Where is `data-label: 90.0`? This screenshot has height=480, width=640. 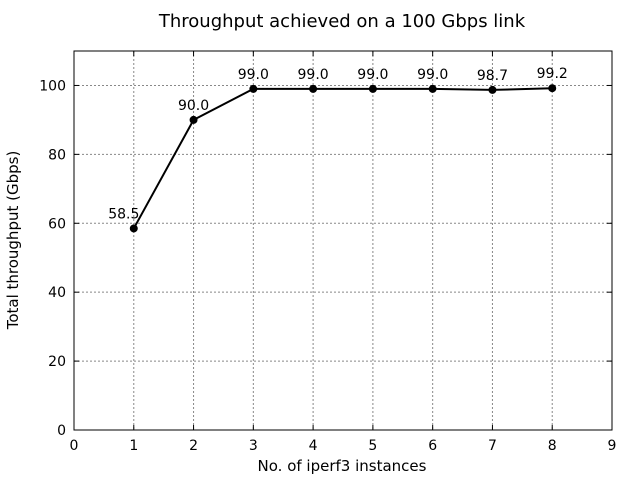 data-label: 90.0 is located at coordinates (193, 106).